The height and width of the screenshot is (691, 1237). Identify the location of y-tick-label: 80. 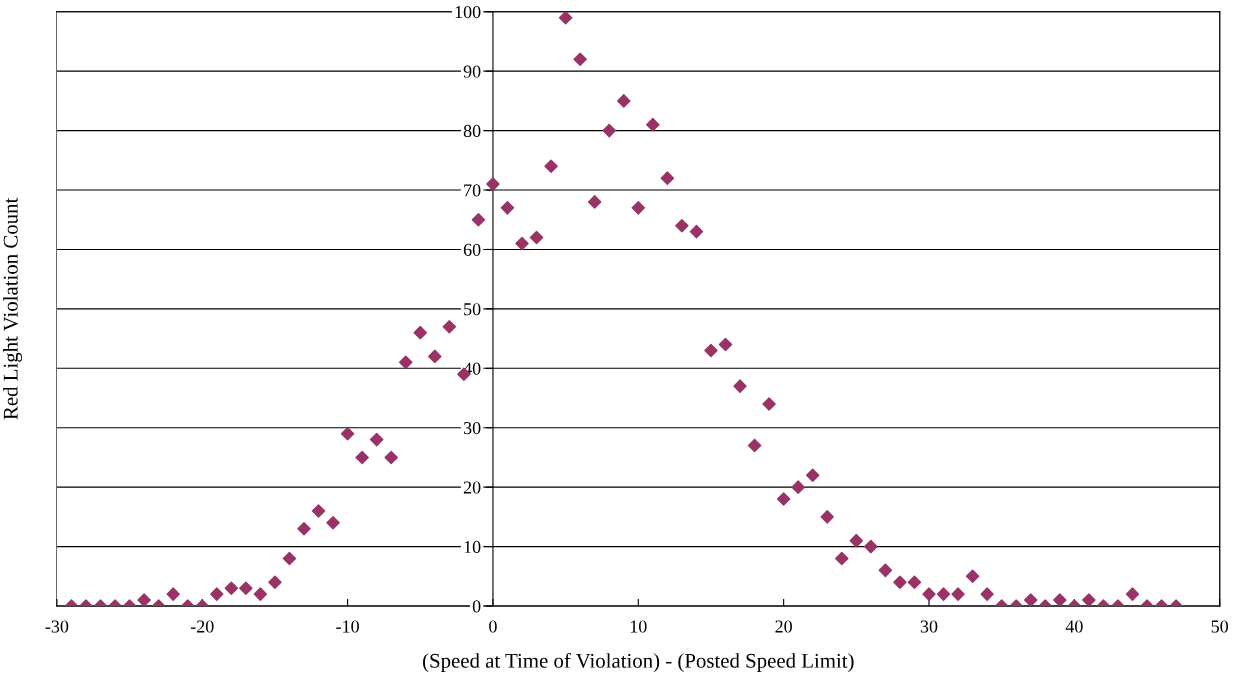
(472, 131).